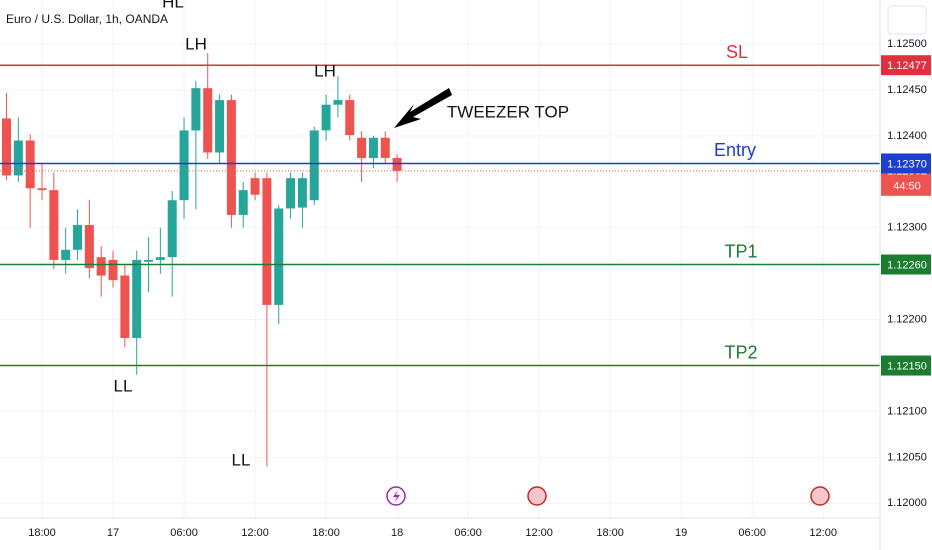 The height and width of the screenshot is (550, 932). What do you see at coordinates (423, 108) in the screenshot?
I see `arrow` at bounding box center [423, 108].